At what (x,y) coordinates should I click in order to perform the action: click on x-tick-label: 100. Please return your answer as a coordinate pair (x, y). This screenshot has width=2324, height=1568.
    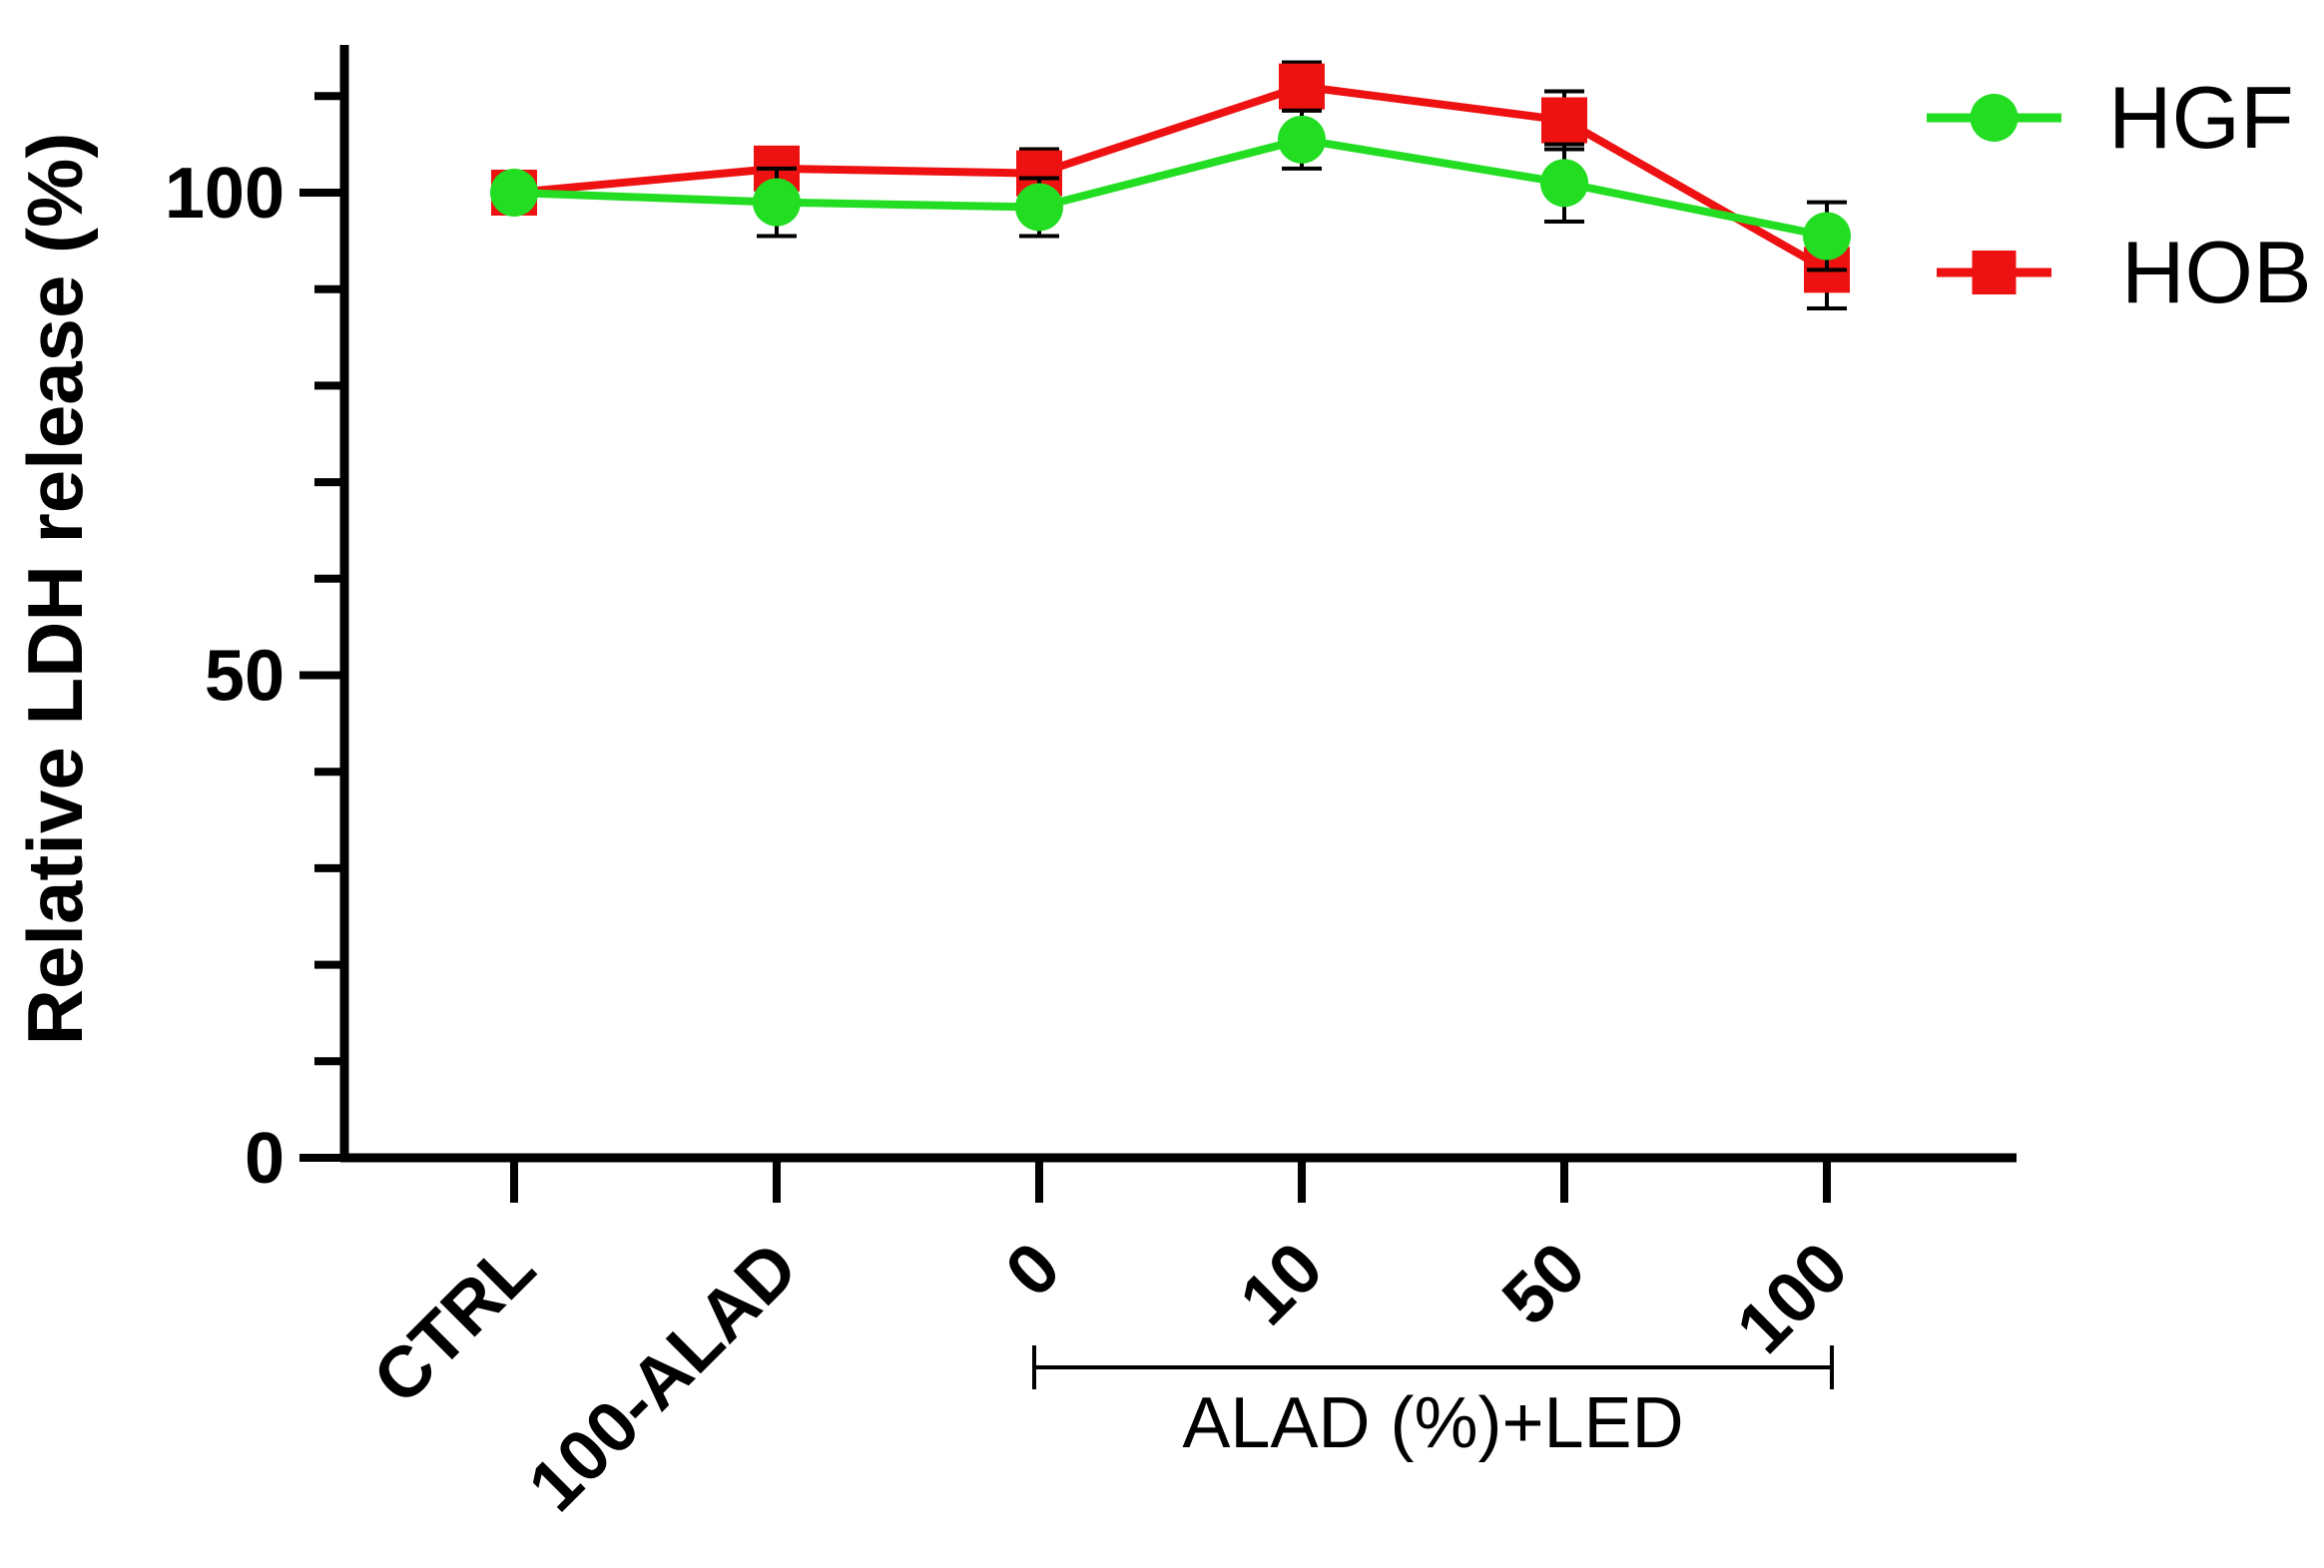
    Looking at the image, I should click on (1793, 1298).